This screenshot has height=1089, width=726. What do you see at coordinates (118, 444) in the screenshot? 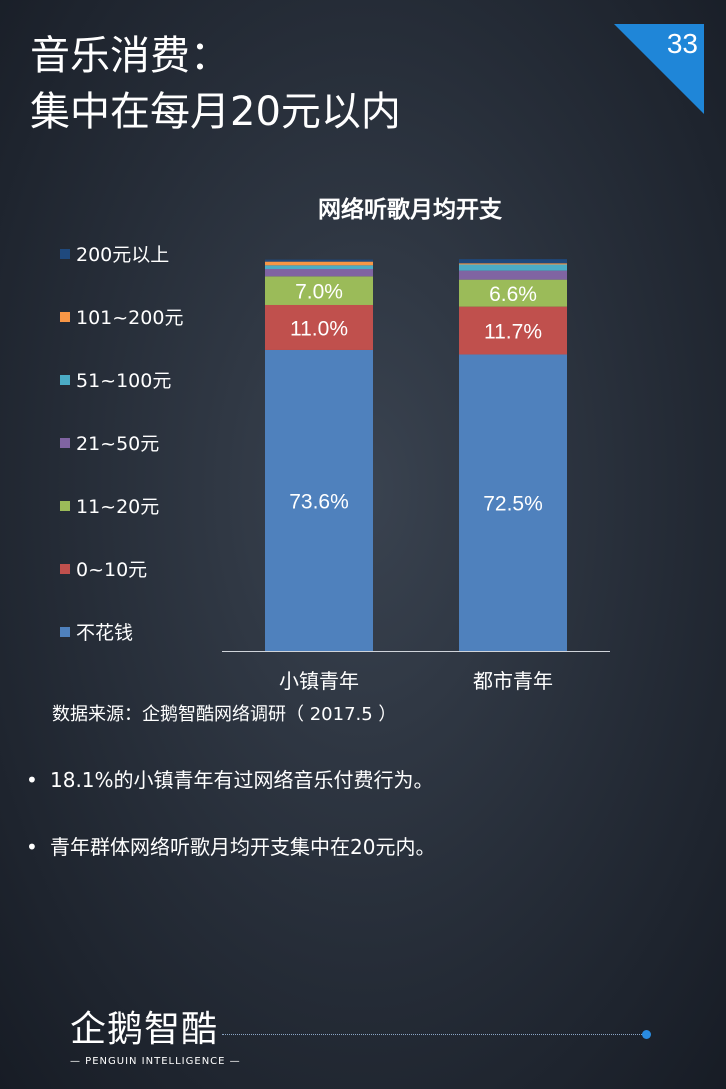
I see `legend-label: 21~50元` at bounding box center [118, 444].